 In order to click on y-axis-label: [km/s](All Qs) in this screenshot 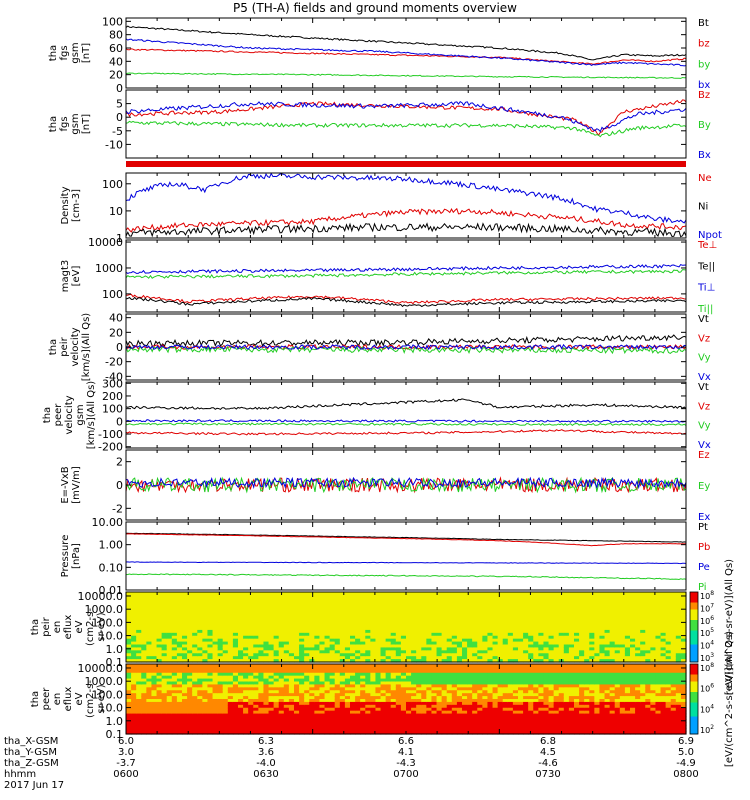, I will do `click(91, 415)`.